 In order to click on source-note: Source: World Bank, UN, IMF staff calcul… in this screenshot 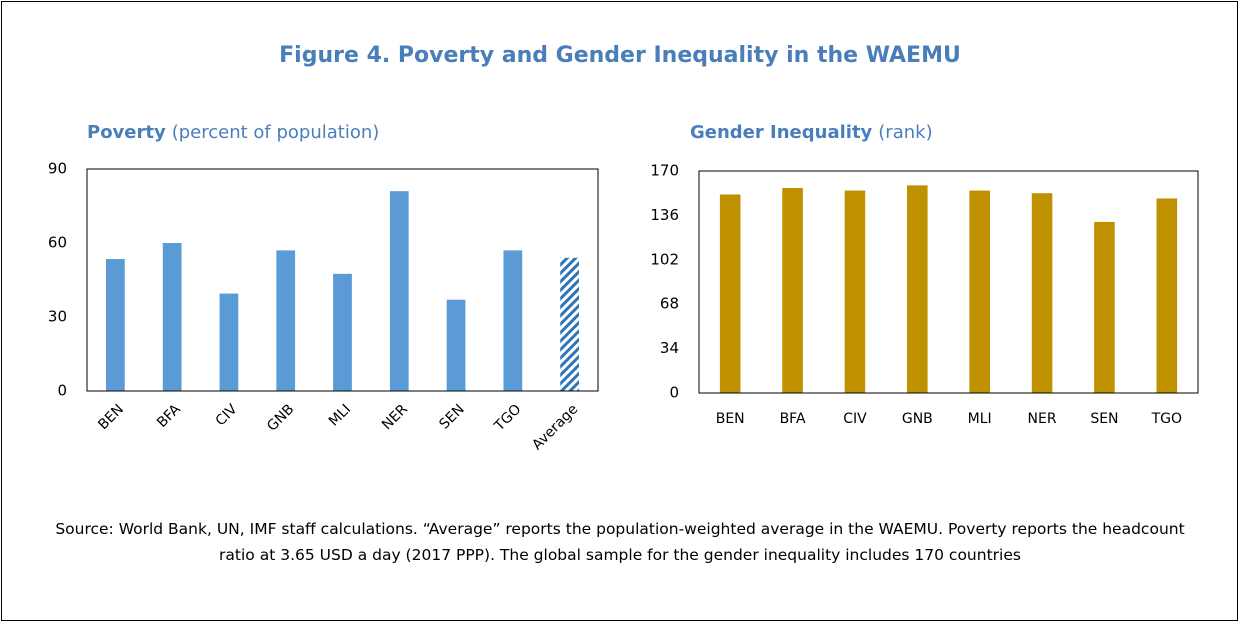, I will do `click(620, 542)`.